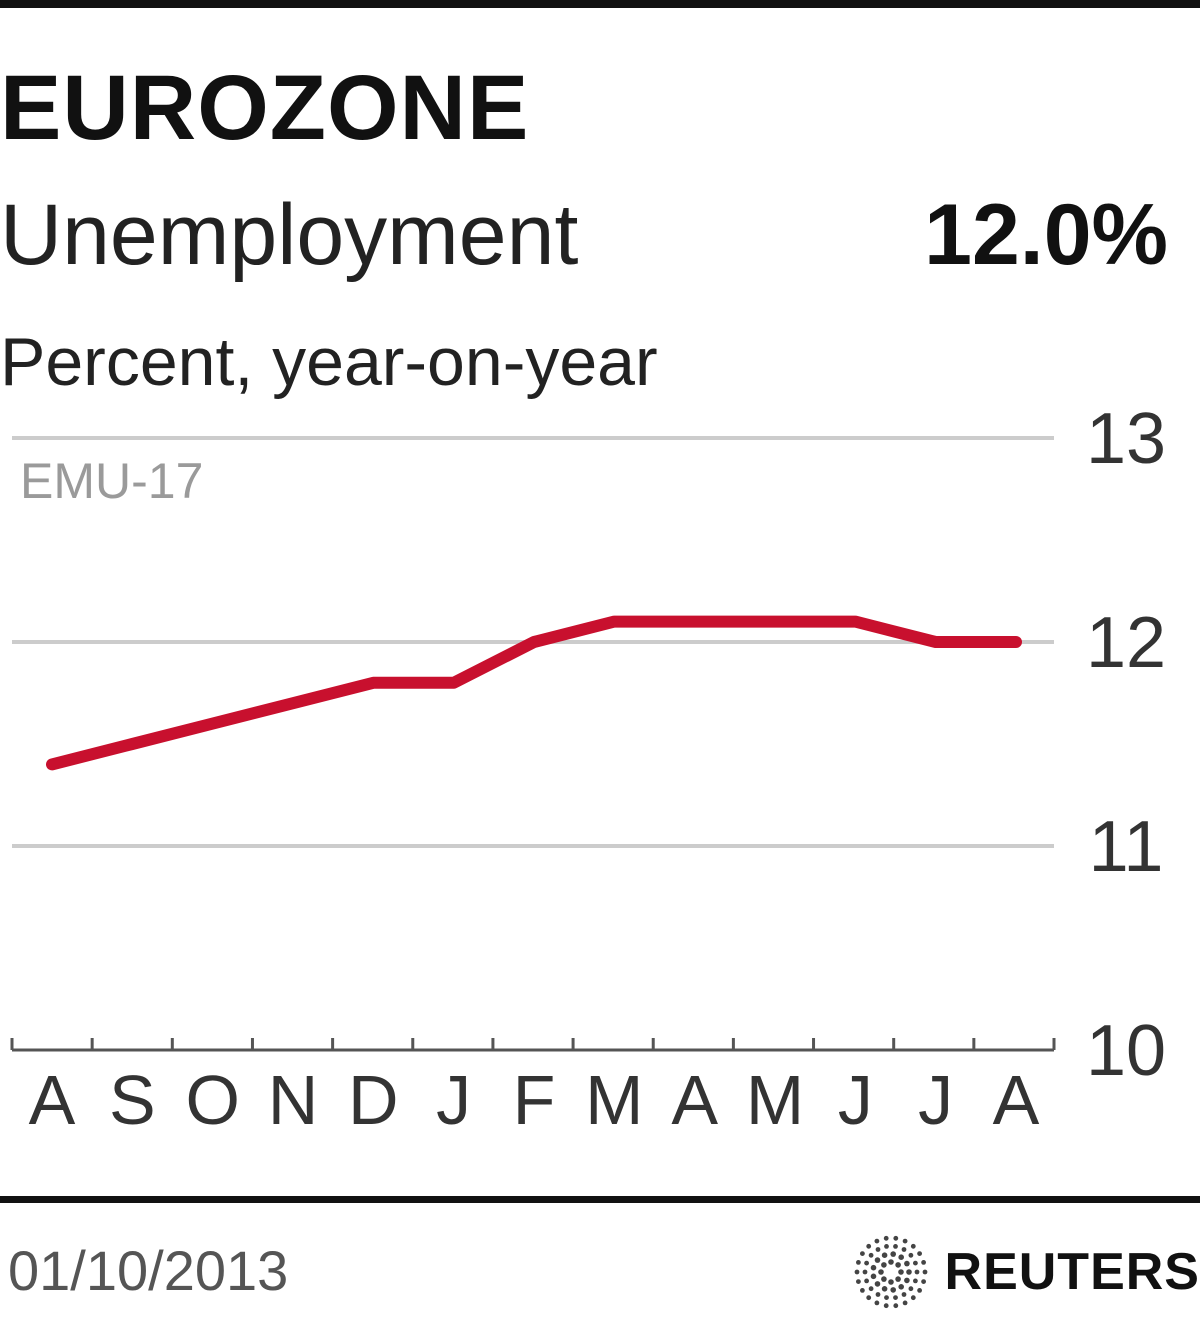 The height and width of the screenshot is (1320, 1200). What do you see at coordinates (293, 1100) in the screenshot?
I see `x-tick-label: N` at bounding box center [293, 1100].